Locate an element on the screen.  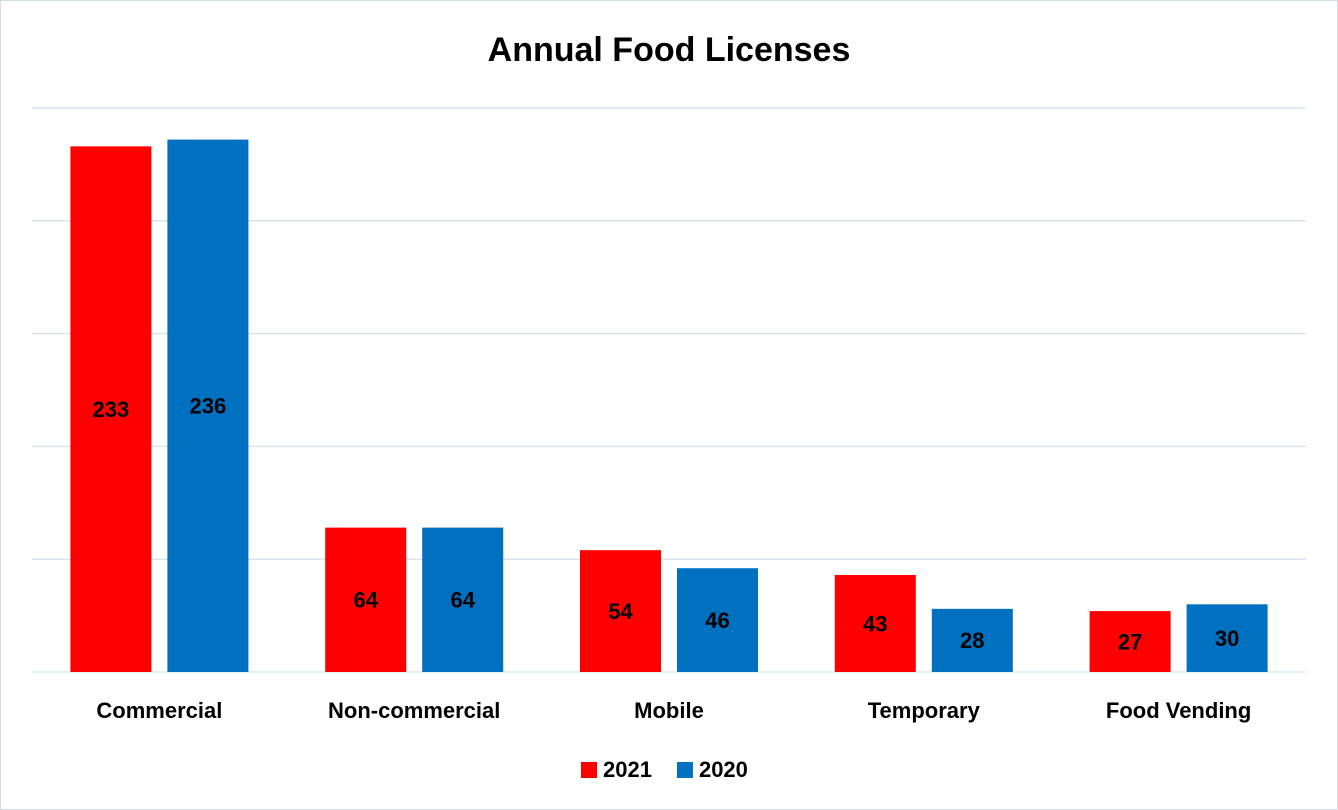
data-label: 43 is located at coordinates (875, 623).